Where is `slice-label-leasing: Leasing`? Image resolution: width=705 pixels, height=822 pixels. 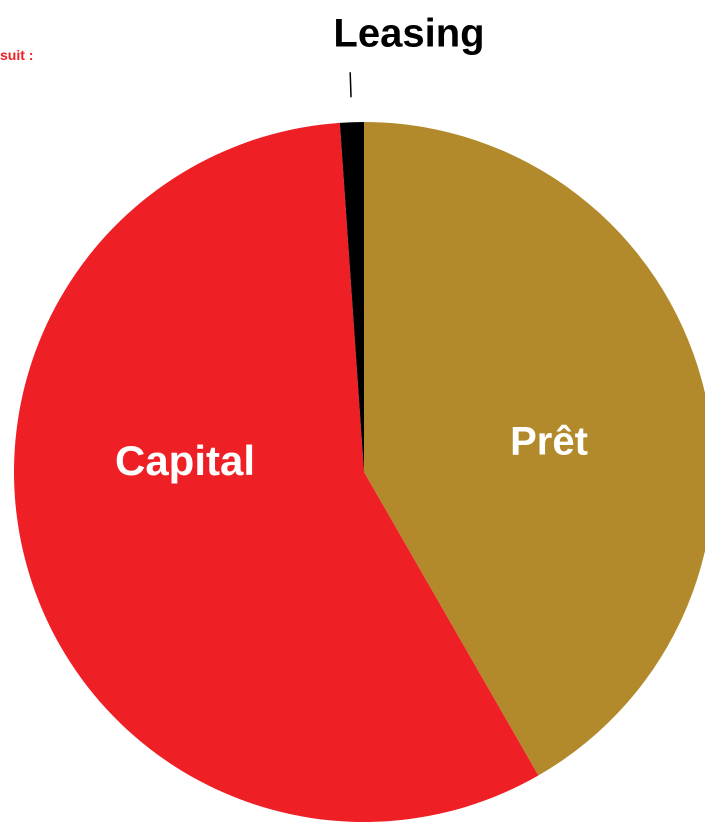
slice-label-leasing: Leasing is located at coordinates (408, 34).